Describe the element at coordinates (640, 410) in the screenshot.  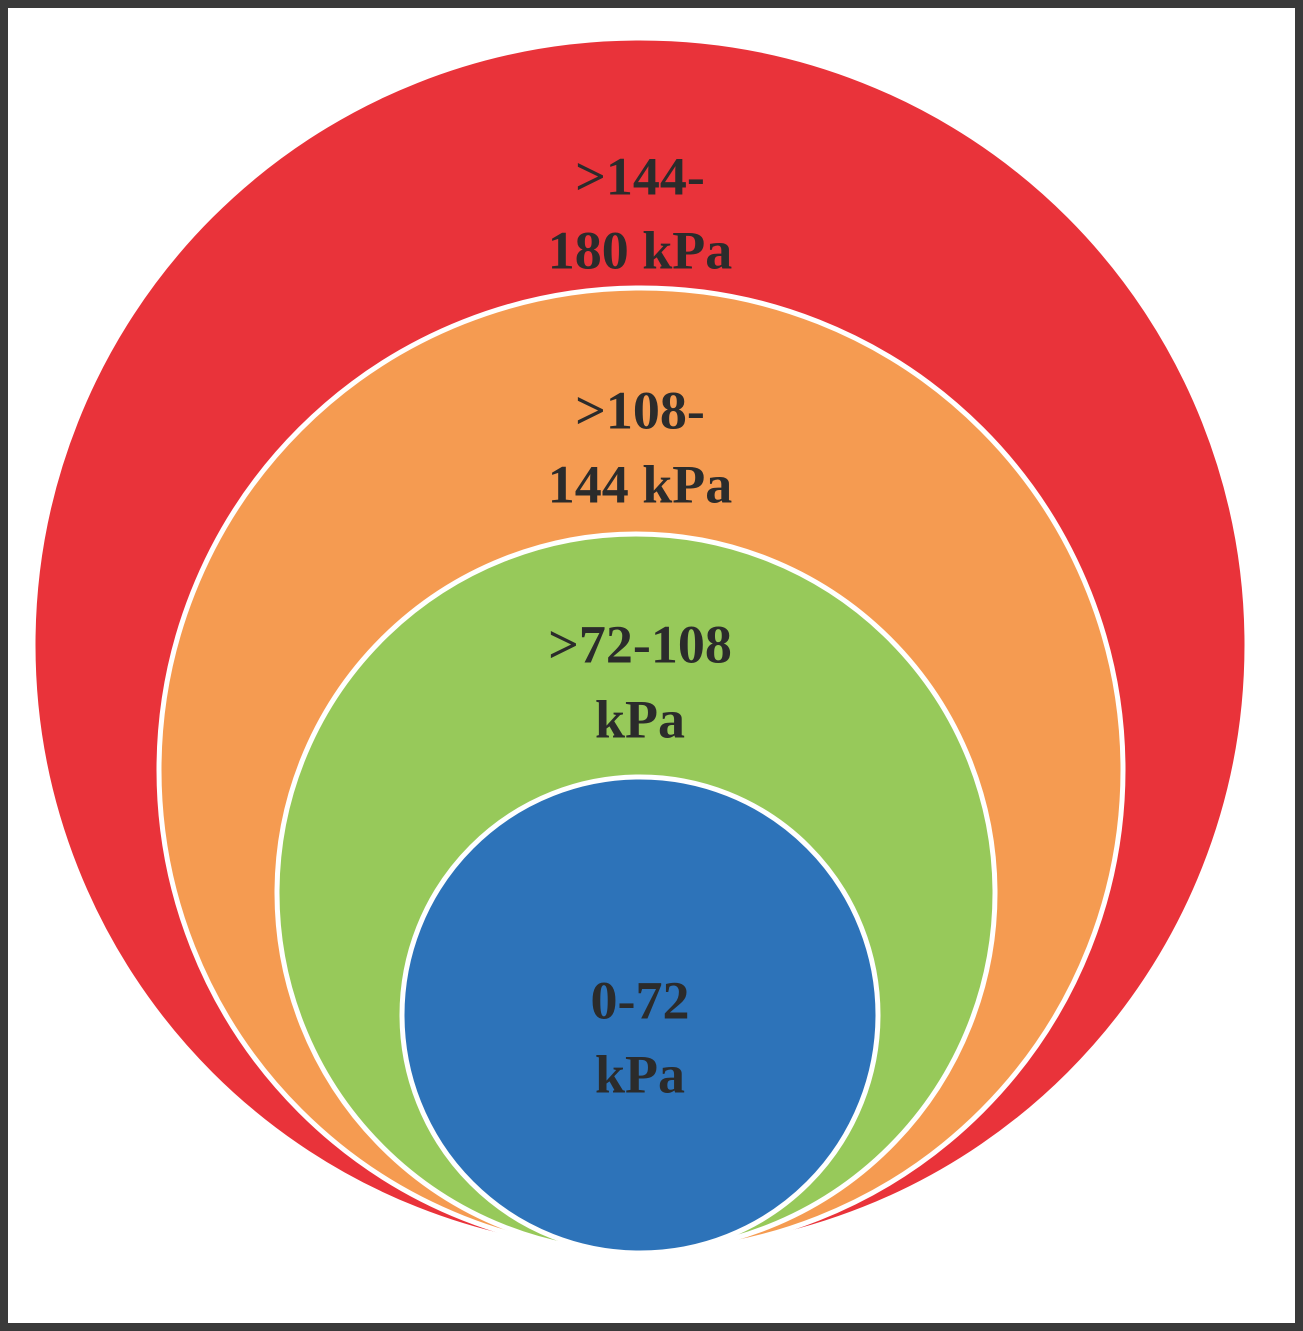
I see `ring-label: >108-` at that location.